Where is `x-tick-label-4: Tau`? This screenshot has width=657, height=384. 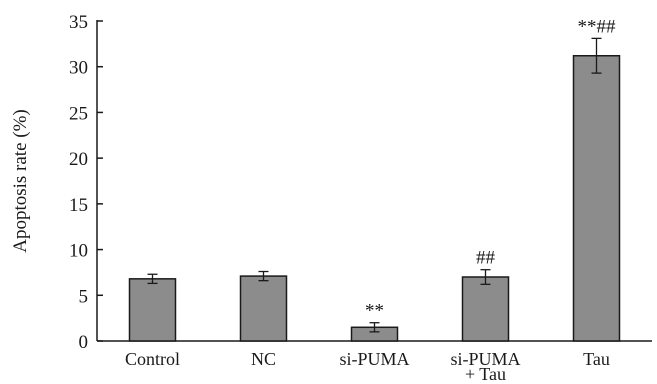 x-tick-label-4: Tau is located at coordinates (596, 359).